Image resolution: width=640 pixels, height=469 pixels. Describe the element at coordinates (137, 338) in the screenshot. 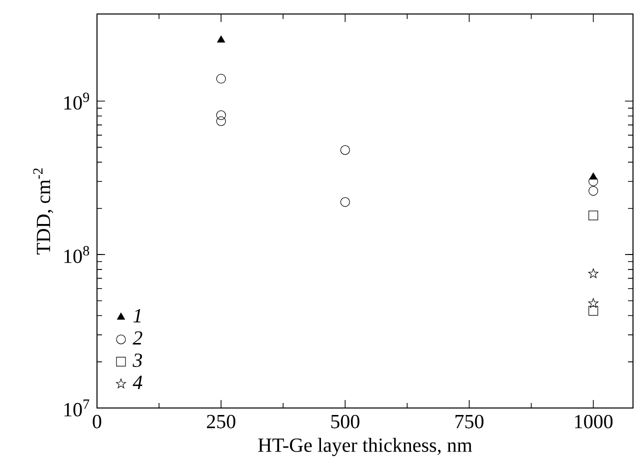

I see `legend-label: 2` at that location.